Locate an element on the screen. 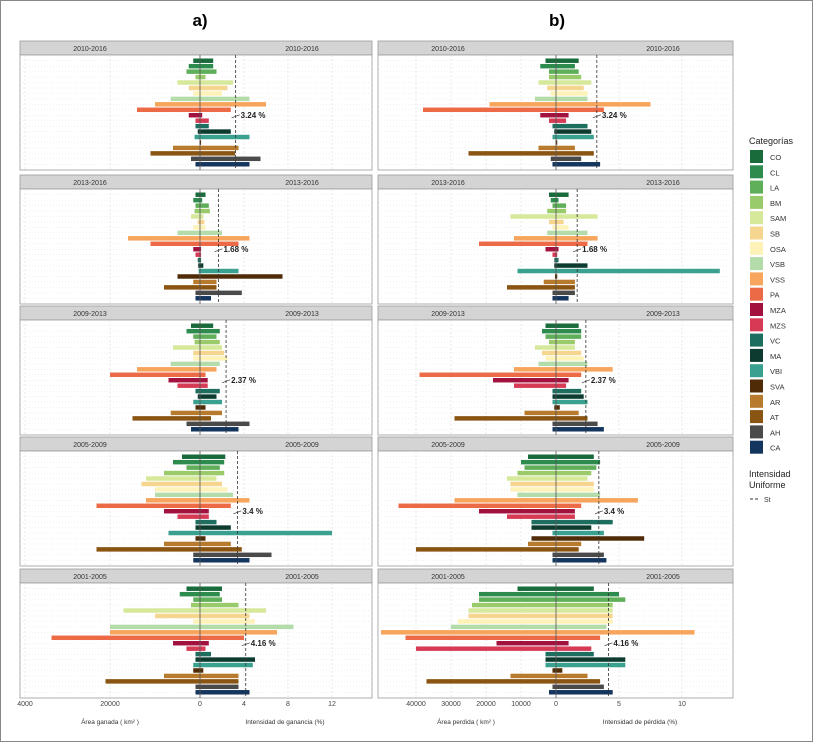 Image resolution: width=813 pixels, height=742 pixels. facet-label-left: 2010-2016 is located at coordinates (90, 49).